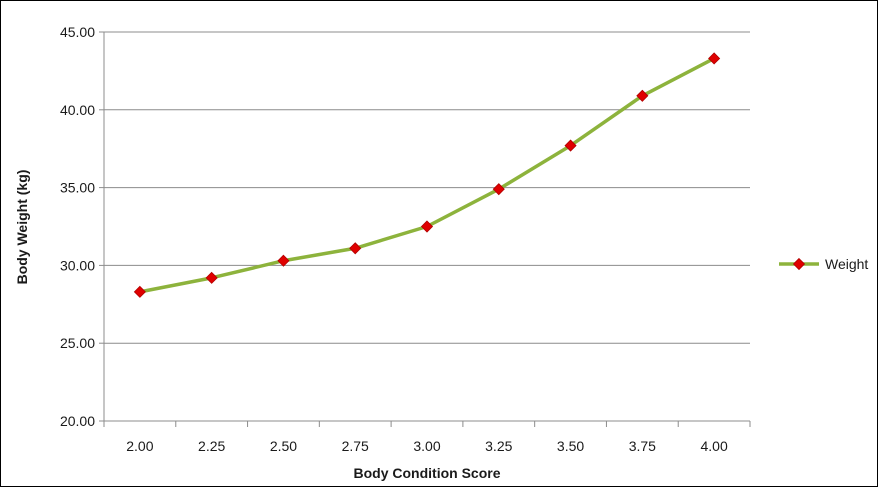 Image resolution: width=878 pixels, height=487 pixels. I want to click on x-tick-label: 4.00, so click(713, 446).